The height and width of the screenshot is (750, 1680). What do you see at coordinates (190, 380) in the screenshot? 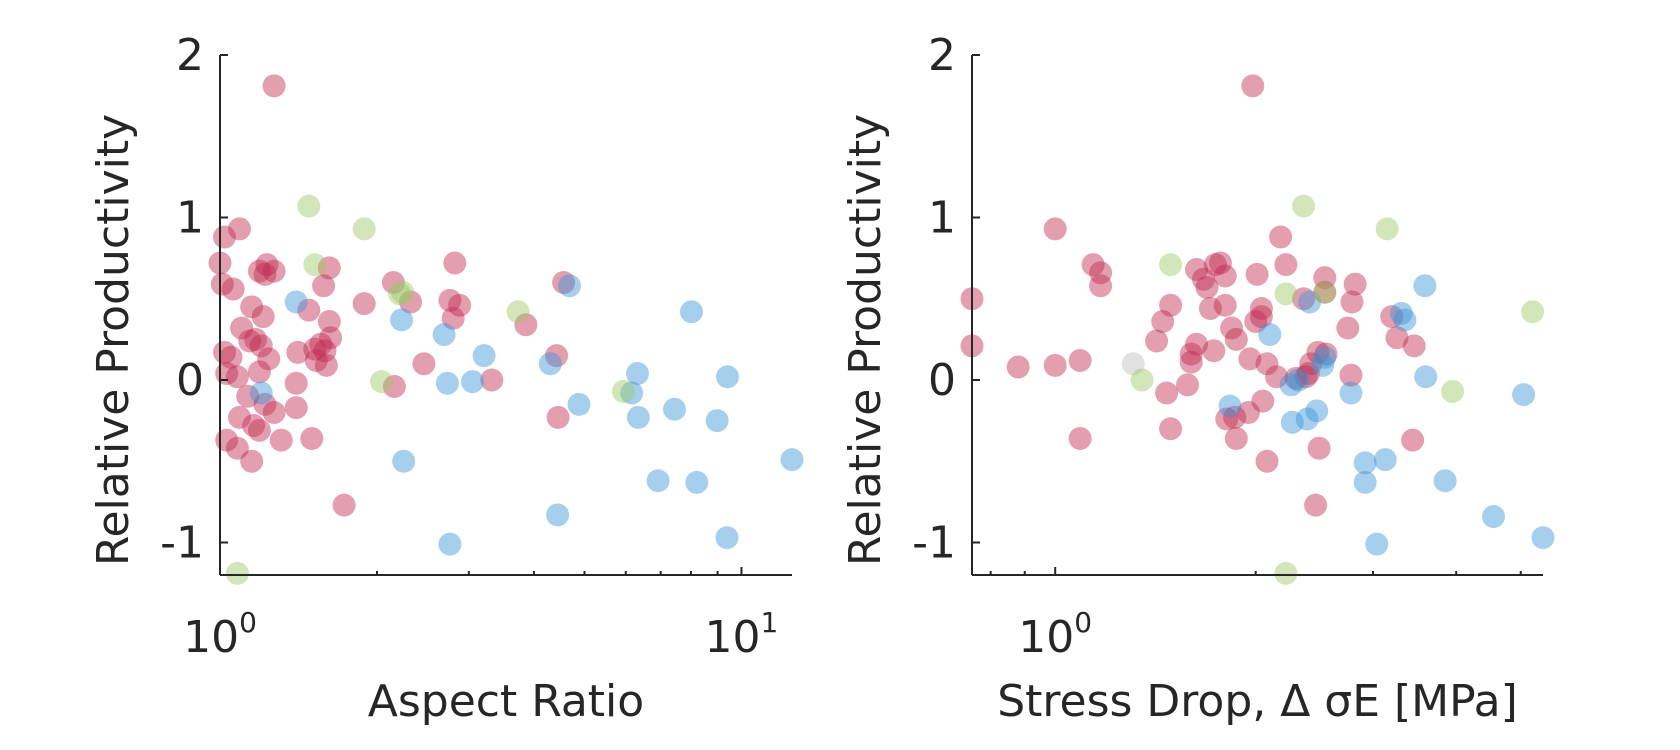
I see `y-tick-label: 0` at bounding box center [190, 380].